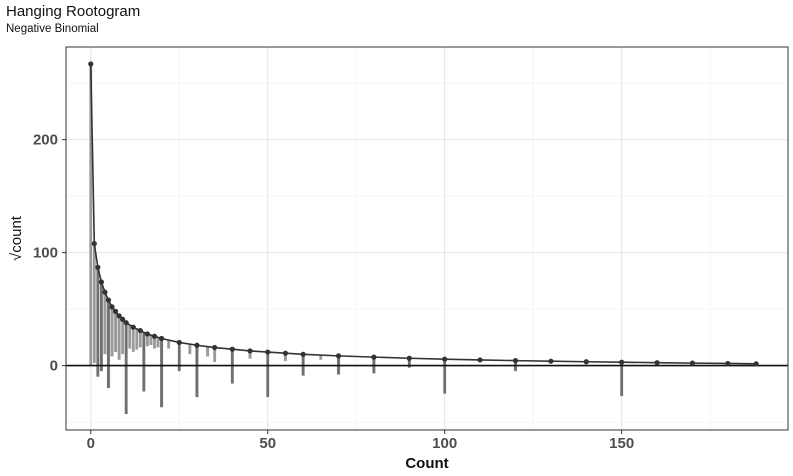  What do you see at coordinates (444, 443) in the screenshot?
I see `x-tick-label: 100` at bounding box center [444, 443].